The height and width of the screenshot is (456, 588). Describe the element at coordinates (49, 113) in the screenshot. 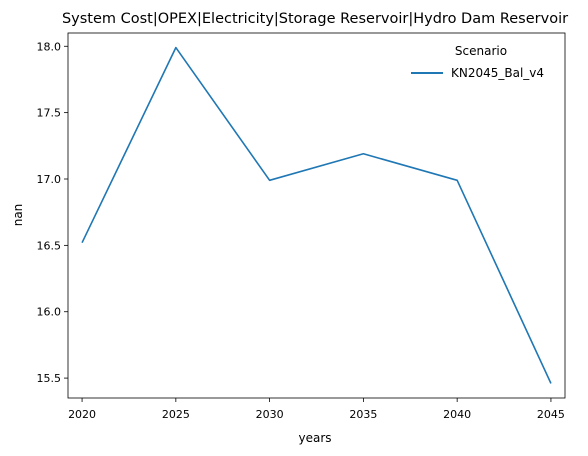

I see `y-tick-label: 17.5` at that location.